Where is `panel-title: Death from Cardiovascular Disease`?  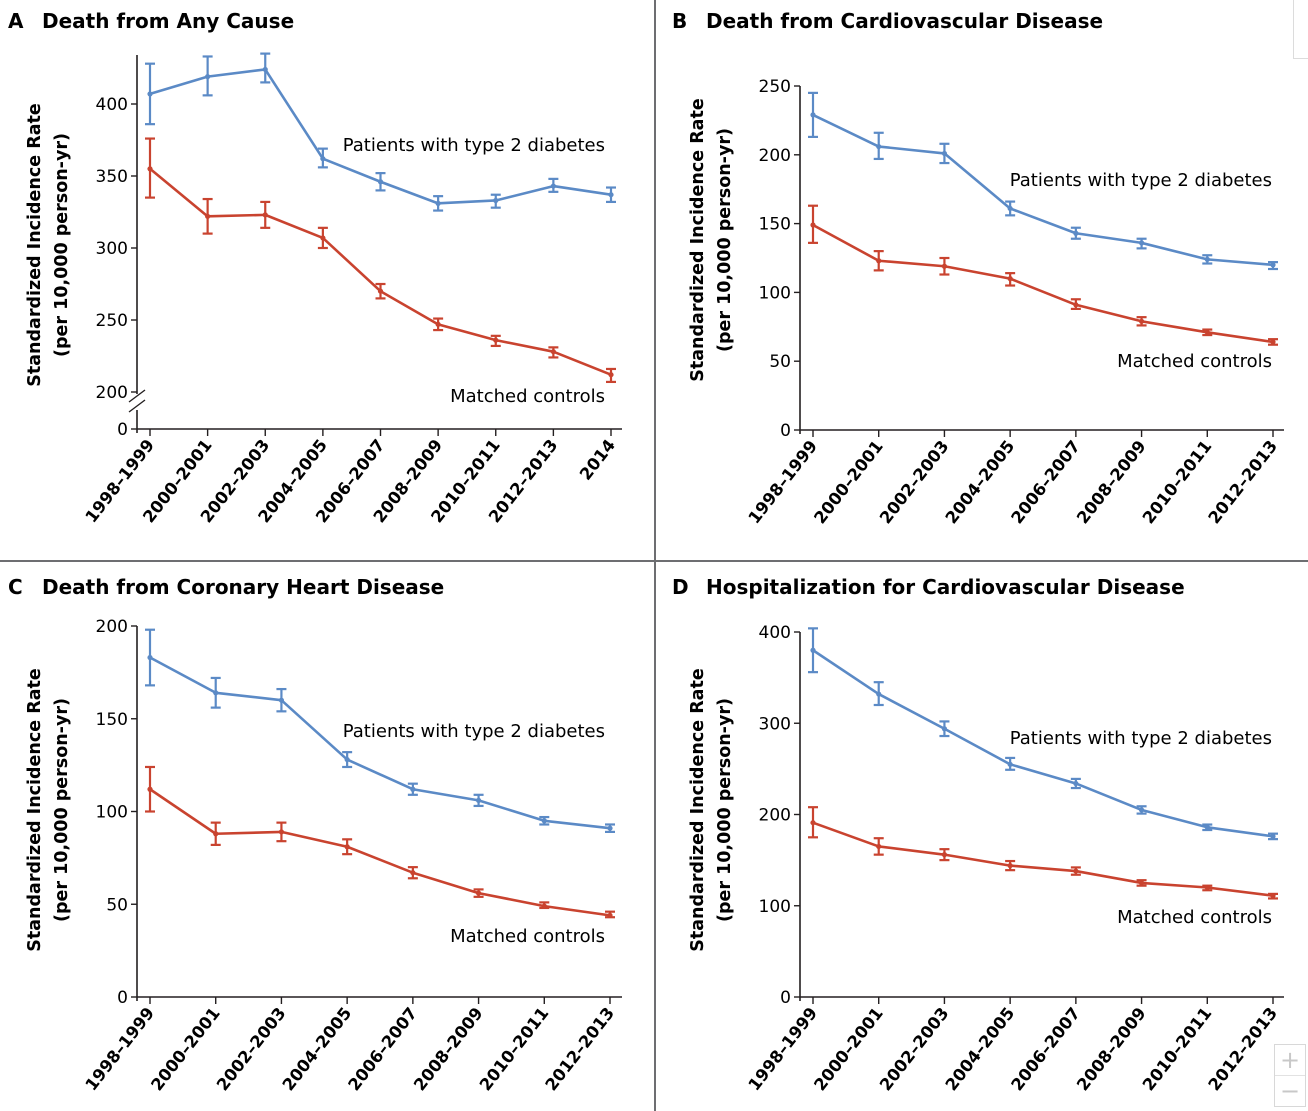
panel-title: Death from Cardiovascular Disease is located at coordinates (904, 21).